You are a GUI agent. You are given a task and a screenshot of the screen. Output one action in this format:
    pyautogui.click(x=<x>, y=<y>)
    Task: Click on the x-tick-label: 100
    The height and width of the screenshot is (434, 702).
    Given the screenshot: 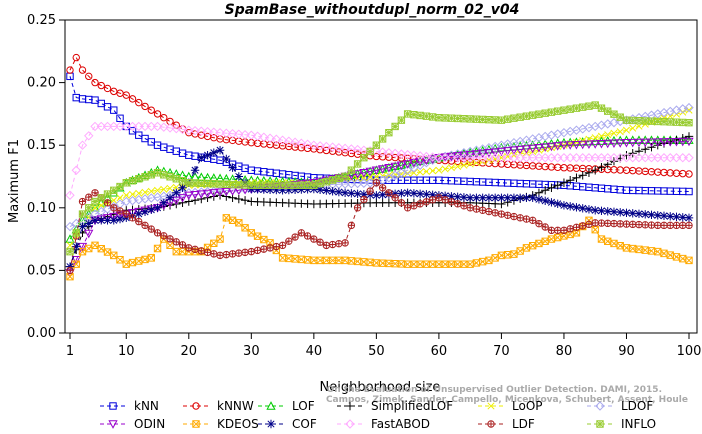 What is the action you would take?
    pyautogui.click(x=689, y=351)
    